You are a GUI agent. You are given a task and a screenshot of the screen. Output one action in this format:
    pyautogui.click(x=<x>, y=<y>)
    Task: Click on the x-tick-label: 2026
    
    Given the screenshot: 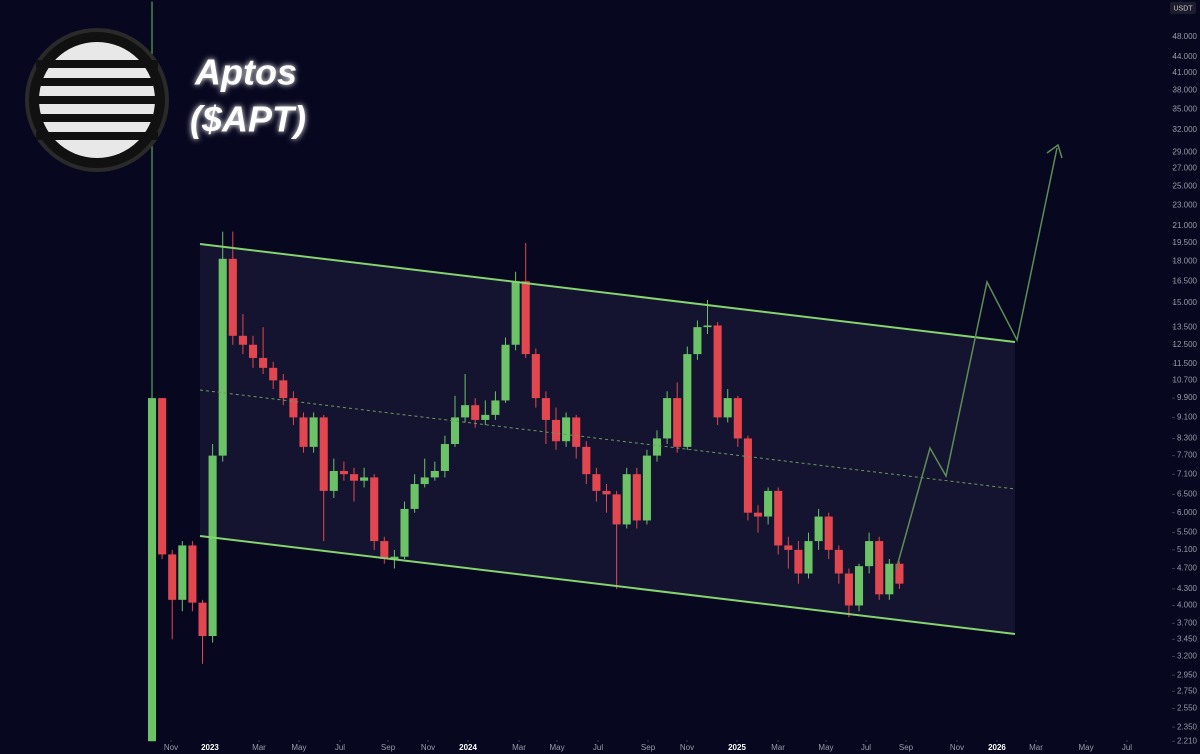 What is the action you would take?
    pyautogui.click(x=997, y=747)
    